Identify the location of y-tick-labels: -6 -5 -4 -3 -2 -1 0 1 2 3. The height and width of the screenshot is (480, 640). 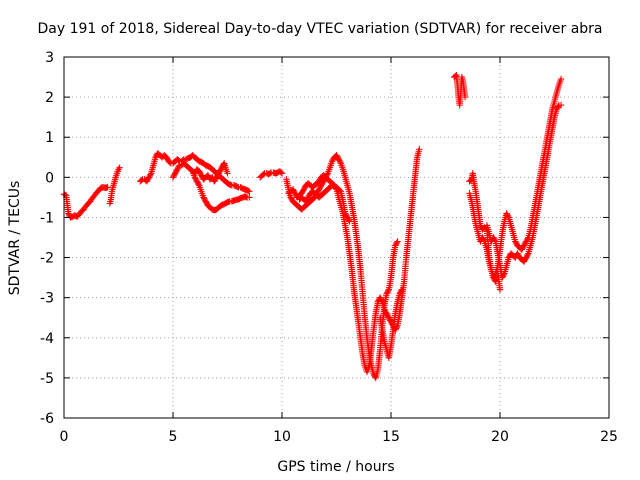
(47, 238).